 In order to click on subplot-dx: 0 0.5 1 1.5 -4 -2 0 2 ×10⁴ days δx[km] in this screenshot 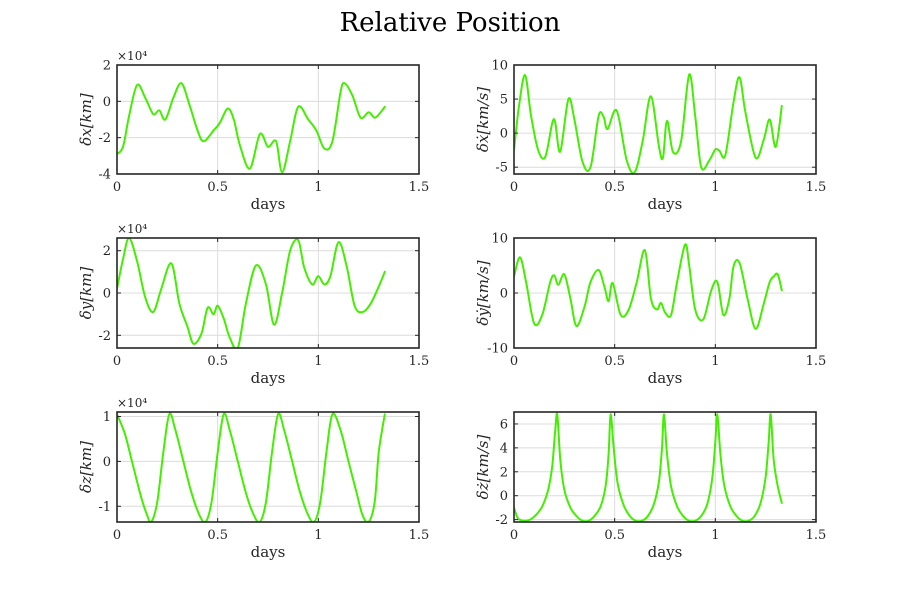, I will do `click(253, 131)`.